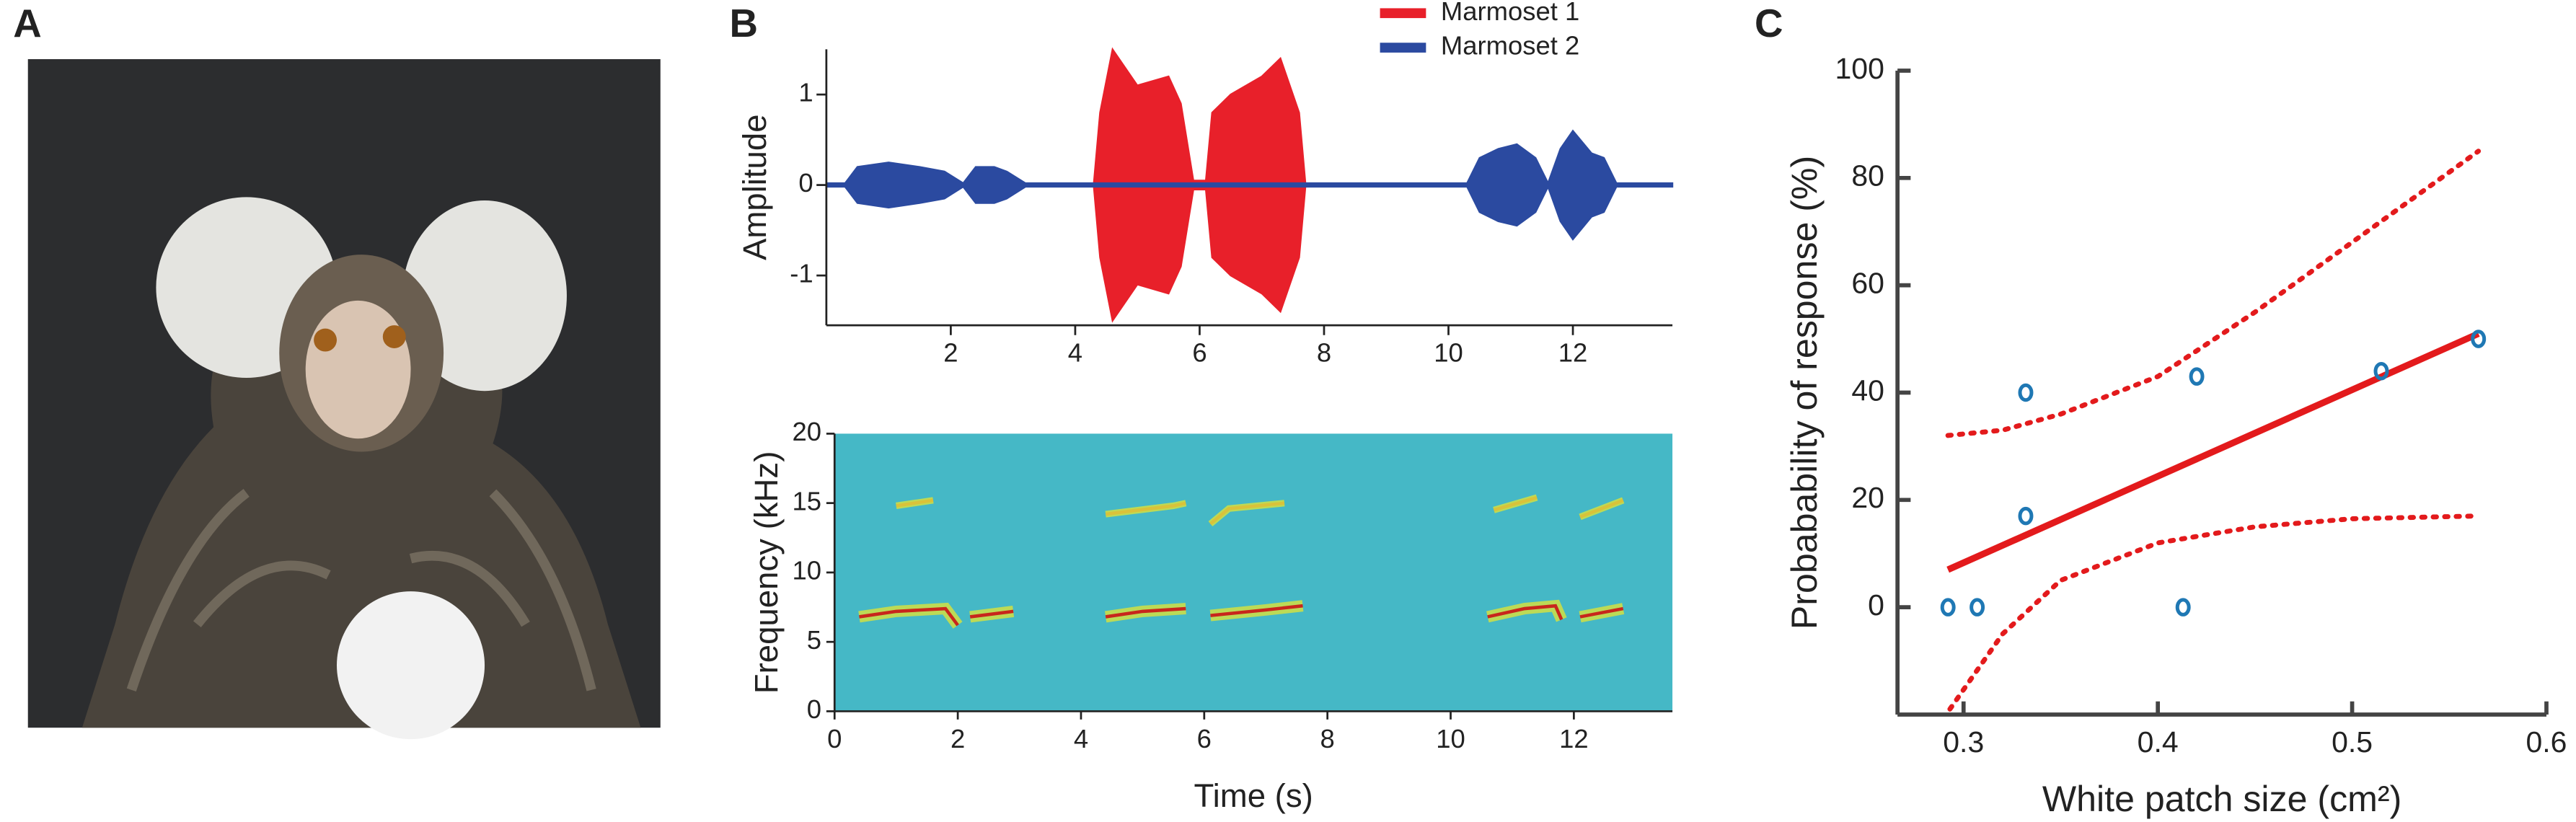  I want to click on y-tick-label: 10, so click(806, 571).